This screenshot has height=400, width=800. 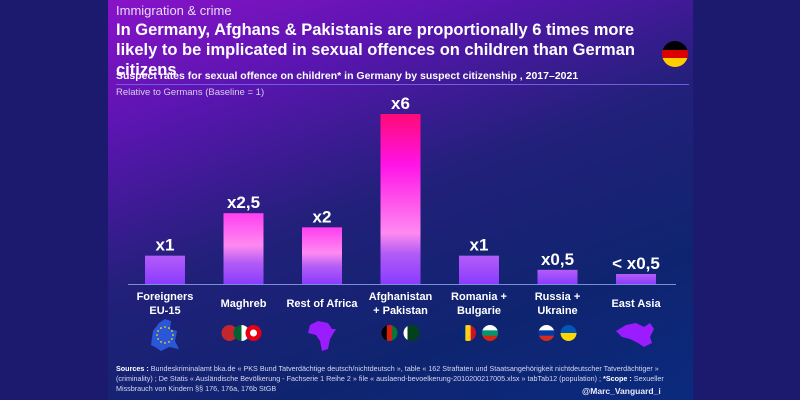 I want to click on kicker: Immigration & crime, so click(x=174, y=10).